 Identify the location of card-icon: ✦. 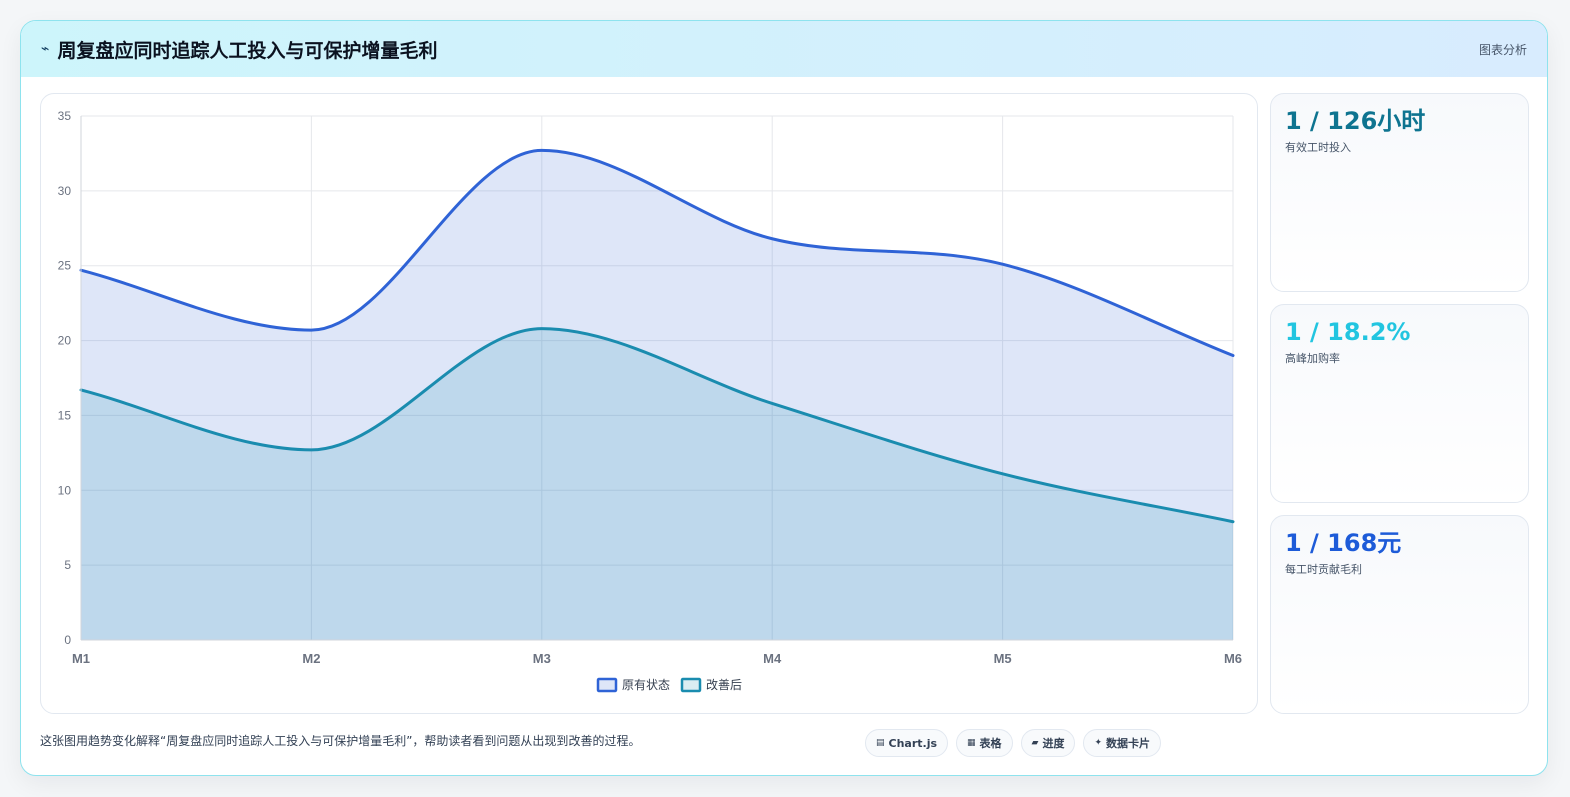
(1098, 743).